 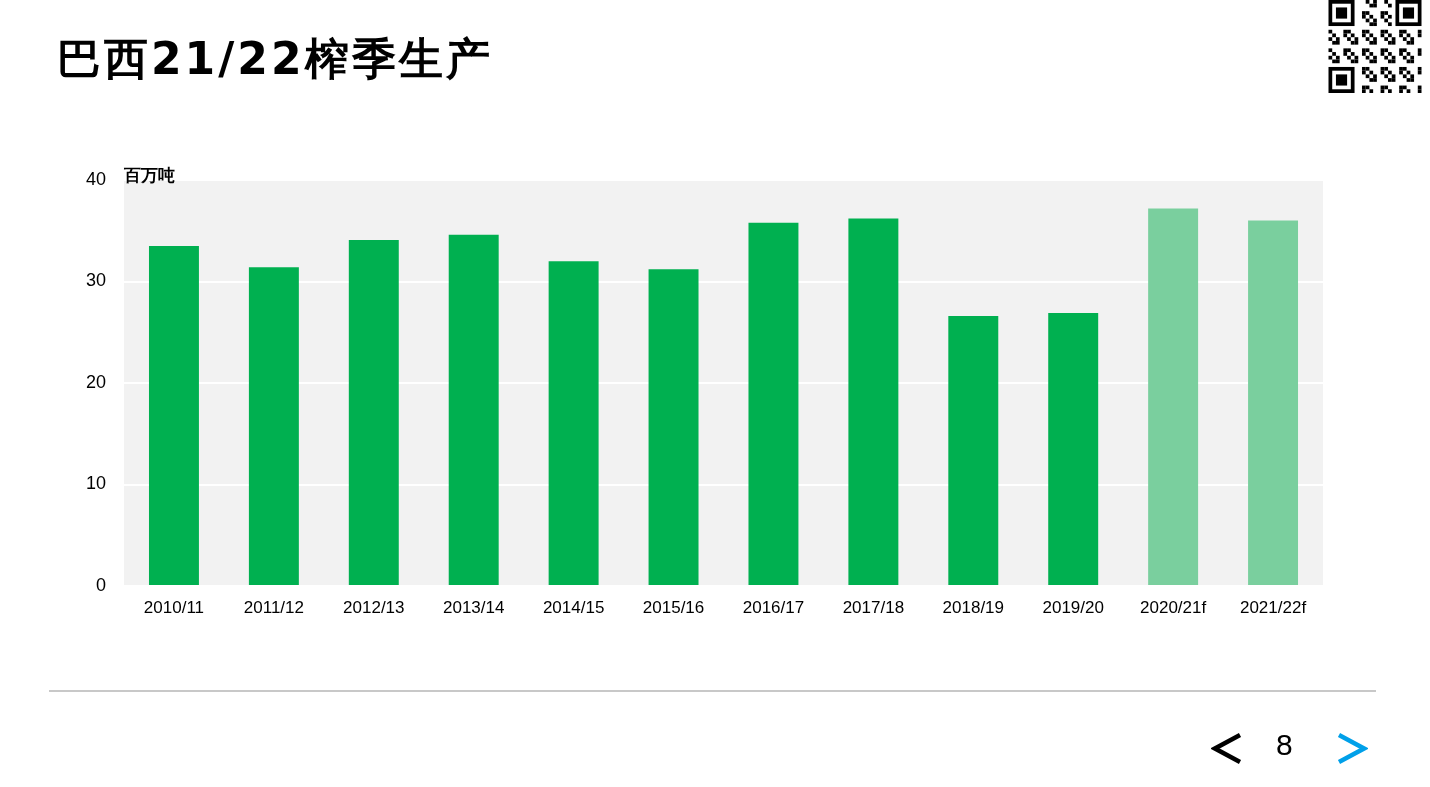 I want to click on y-tick-label: 20, so click(x=95, y=381).